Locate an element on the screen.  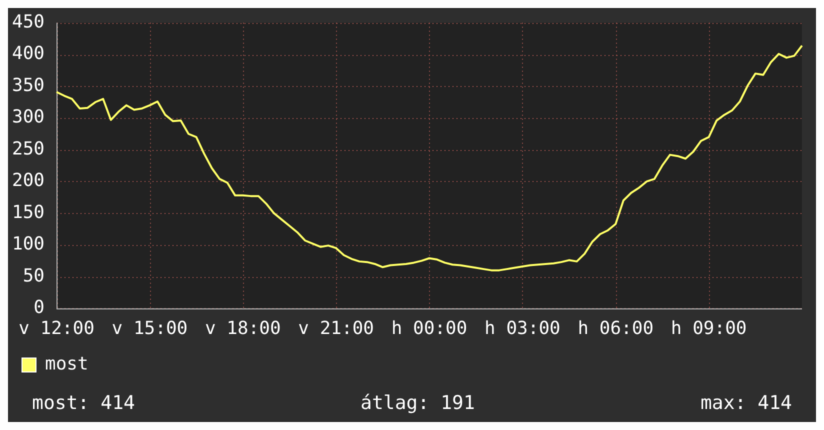
y-tick-label: 150 is located at coordinates (28, 212).